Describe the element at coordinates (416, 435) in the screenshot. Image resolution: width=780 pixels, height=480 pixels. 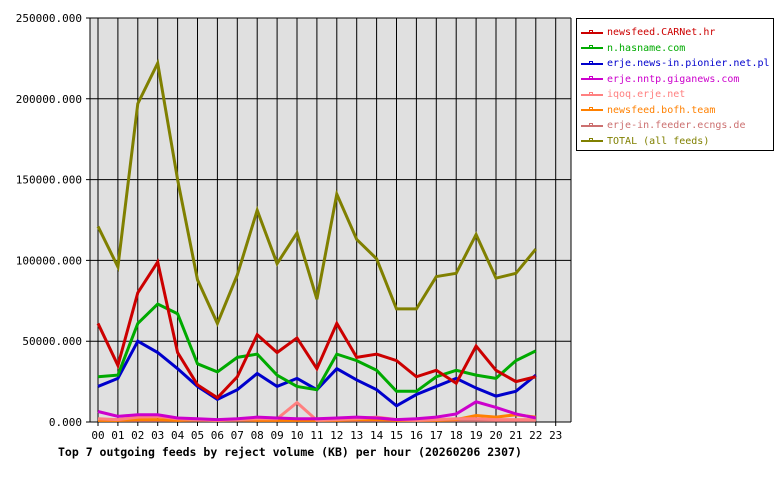
I see `x-tick-label: 16` at that location.